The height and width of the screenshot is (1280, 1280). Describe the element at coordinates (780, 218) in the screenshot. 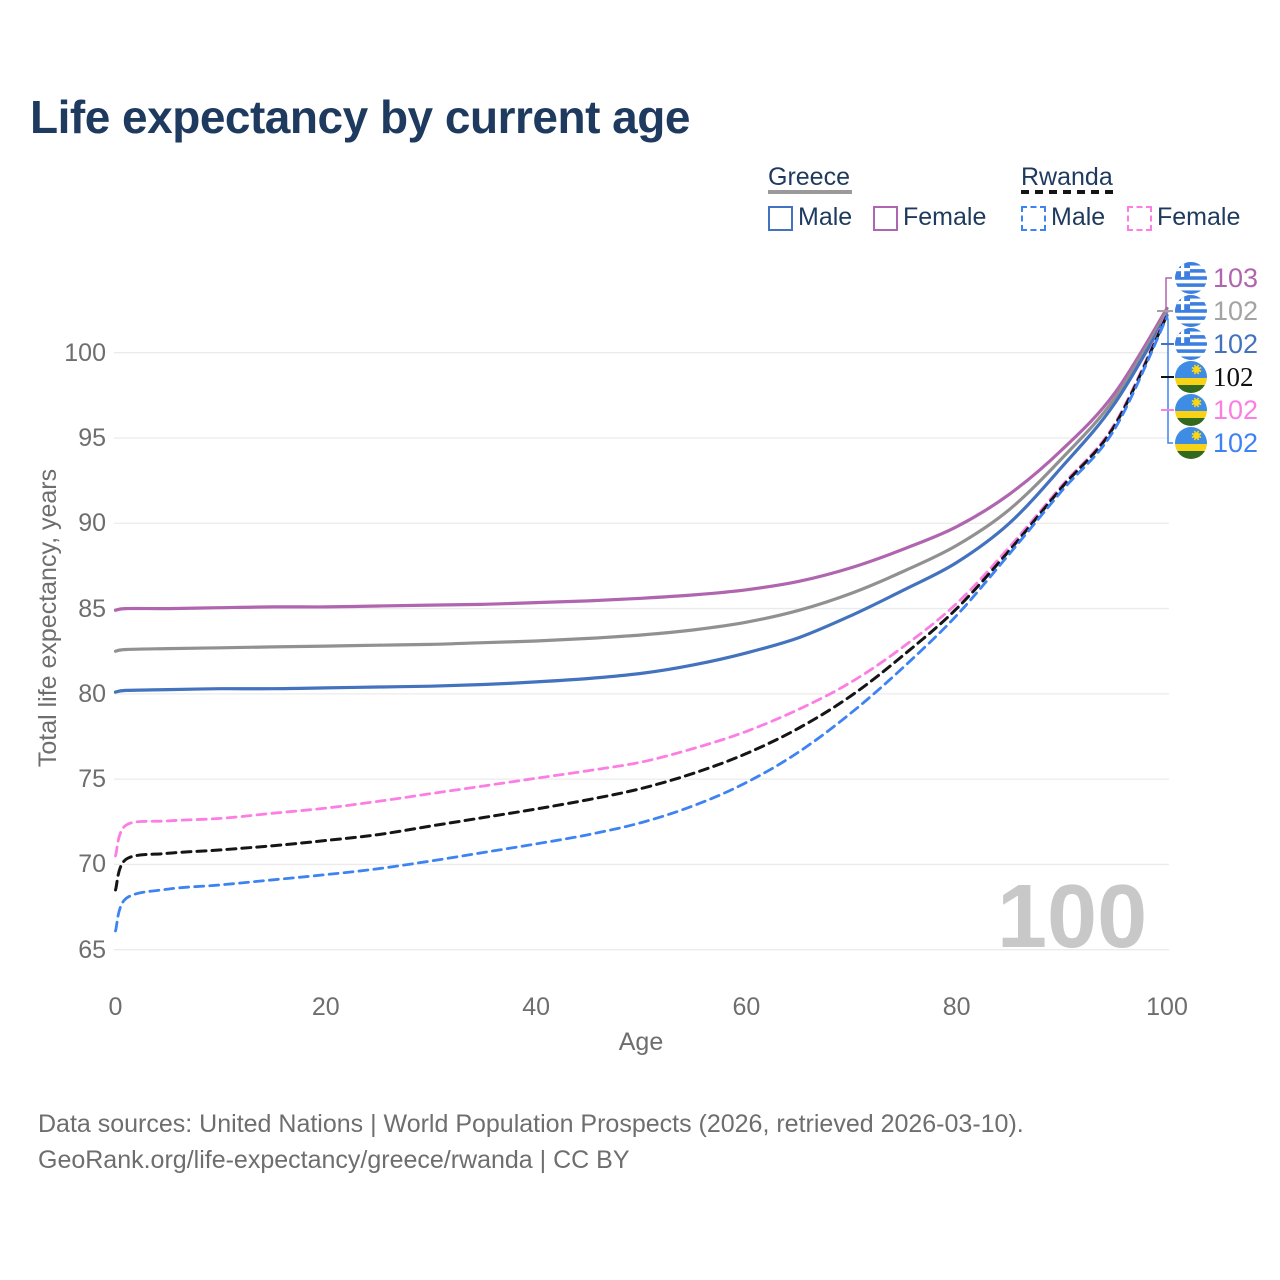

I see `legend-swatch-greece-male` at that location.